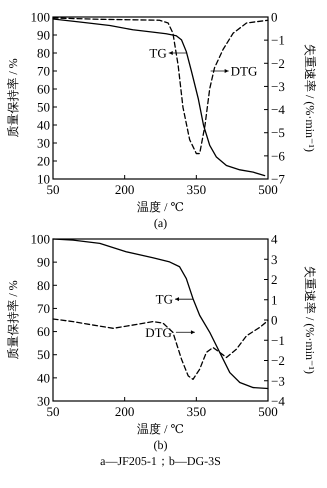 The height and width of the screenshot is (488, 327). Describe the element at coordinates (161, 223) in the screenshot. I see `text: (a)` at that location.